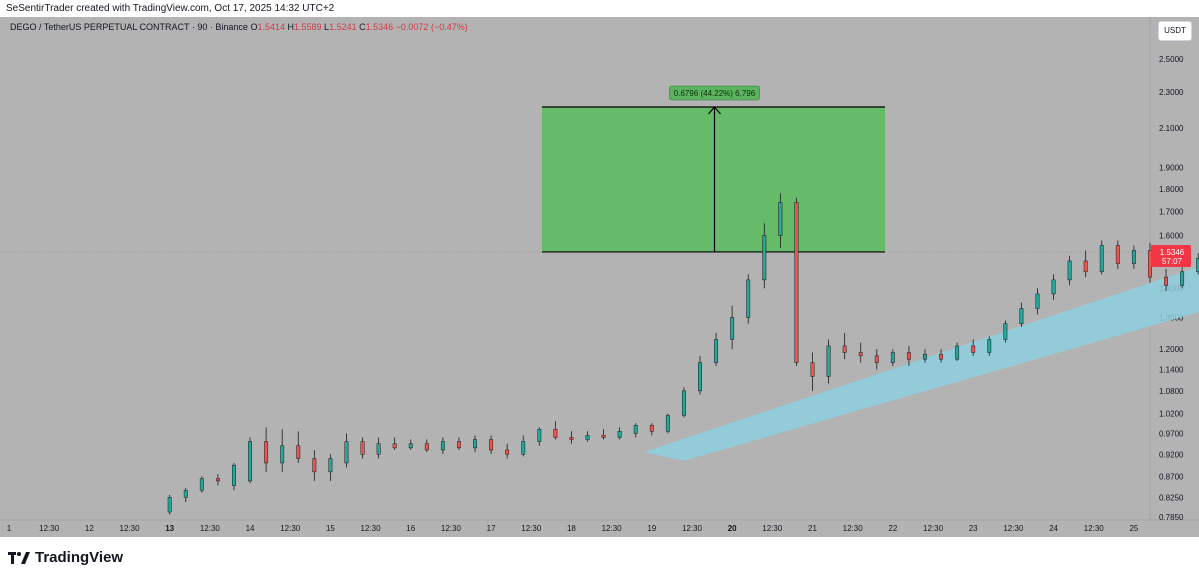  I want to click on time-tick: 25, so click(1133, 528).